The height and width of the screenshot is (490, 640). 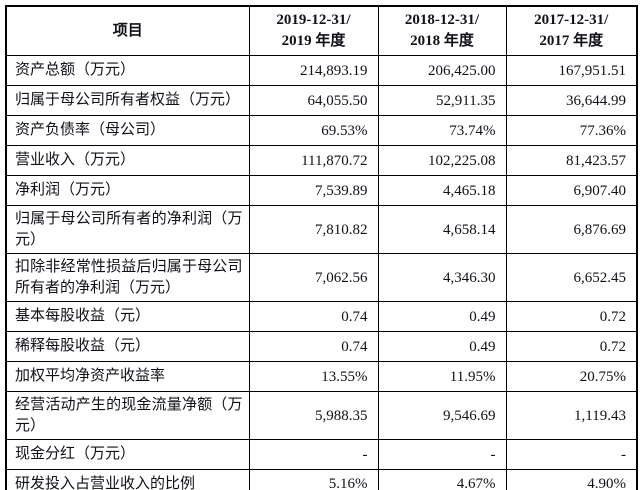 I want to click on row-label-cell: 营业收入（万元）, so click(x=127, y=160).